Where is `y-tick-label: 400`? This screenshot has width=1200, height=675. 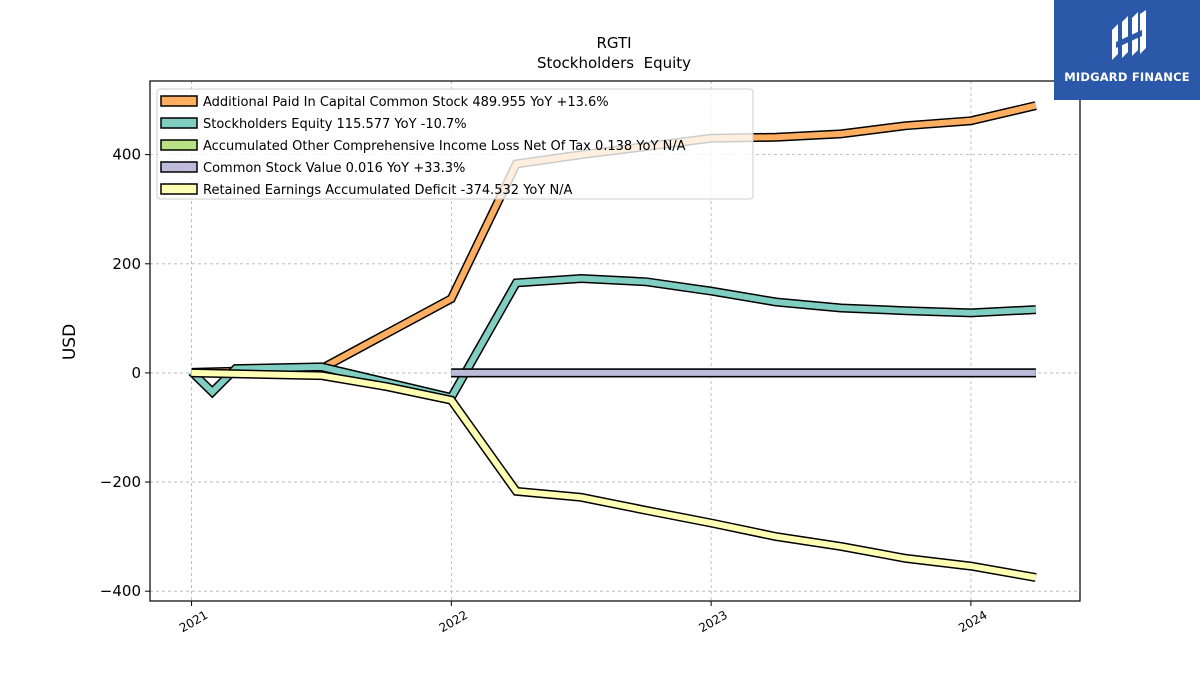
y-tick-label: 400 is located at coordinates (126, 155).